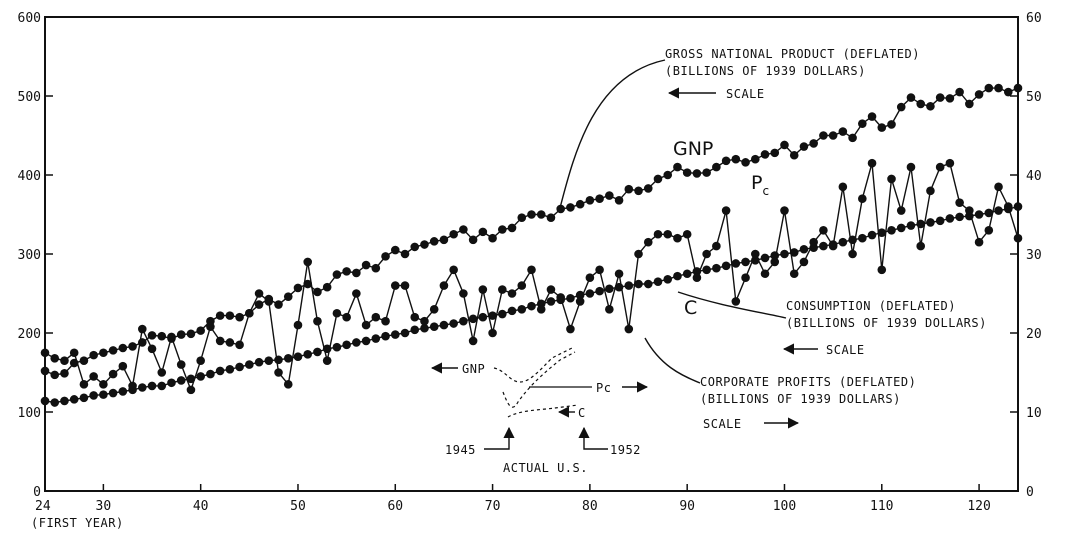  What do you see at coordinates (37, 492) in the screenshot?
I see `y-left-tick-label: 0` at bounding box center [37, 492].